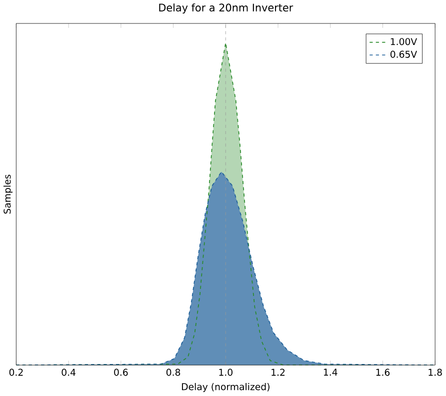  I want to click on x-tick-label: 0.4, so click(69, 372).